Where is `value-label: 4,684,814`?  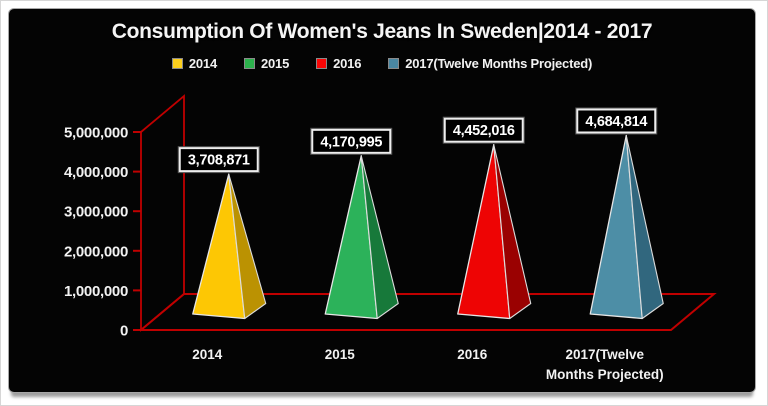
value-label: 4,684,814 is located at coordinates (616, 122).